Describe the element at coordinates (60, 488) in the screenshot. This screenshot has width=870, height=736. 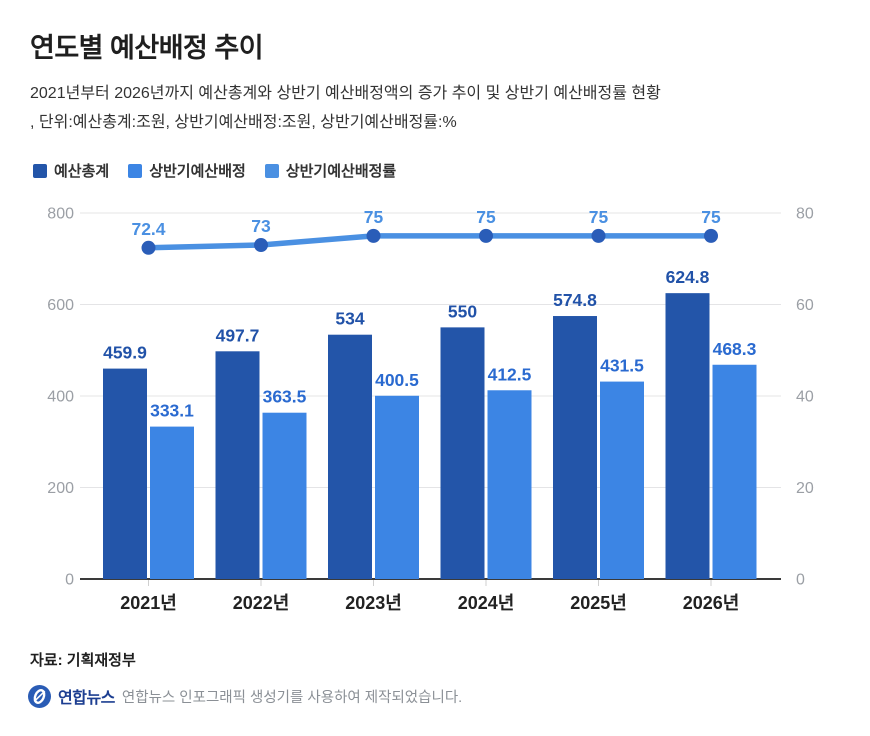
I see `svg-text: 200` at that location.